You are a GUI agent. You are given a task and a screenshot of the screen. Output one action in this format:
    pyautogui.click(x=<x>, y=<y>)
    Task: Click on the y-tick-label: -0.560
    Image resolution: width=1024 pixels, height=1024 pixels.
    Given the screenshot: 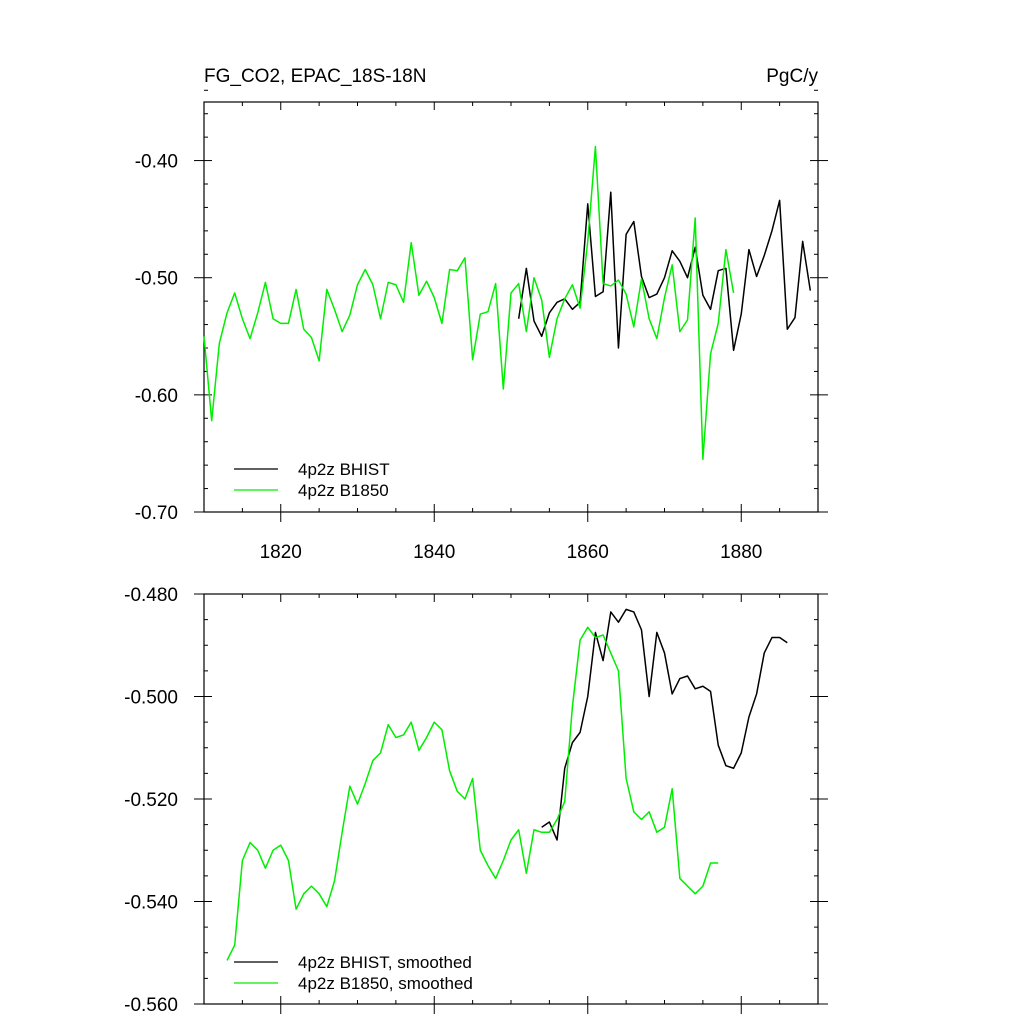 What is the action you would take?
    pyautogui.click(x=151, y=1005)
    